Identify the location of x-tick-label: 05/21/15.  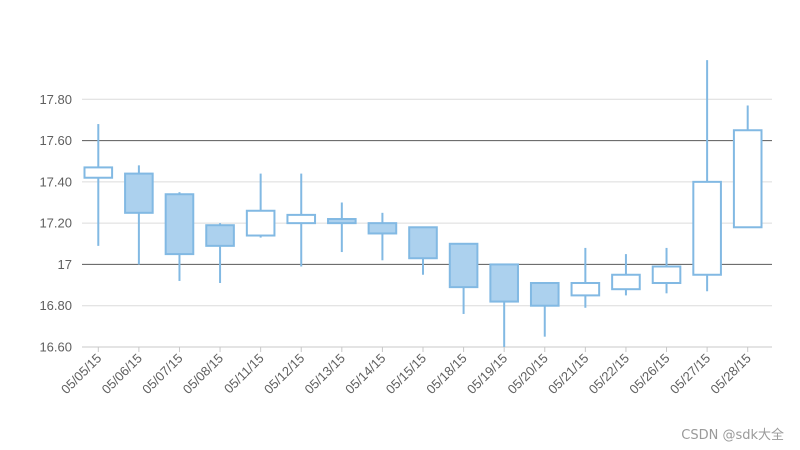
(568, 374).